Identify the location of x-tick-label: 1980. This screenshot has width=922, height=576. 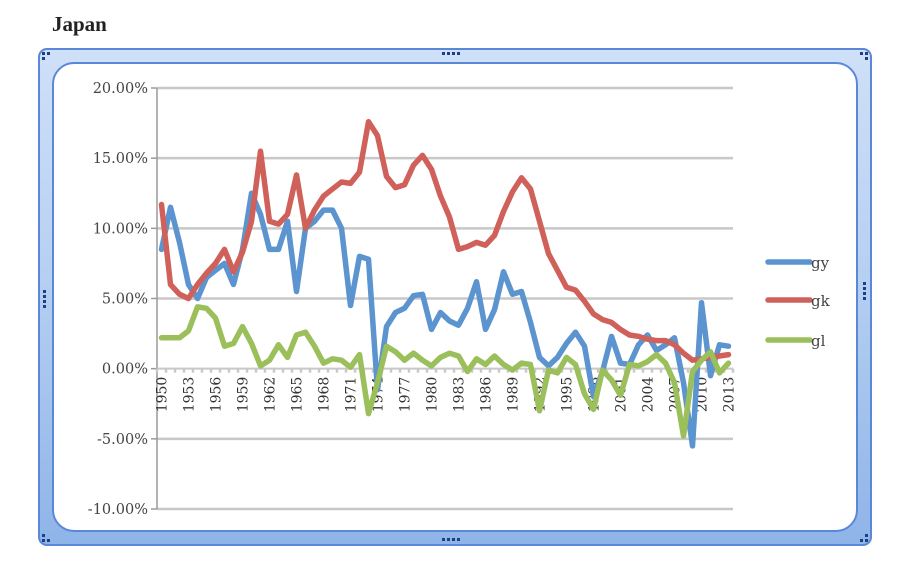
(433, 395).